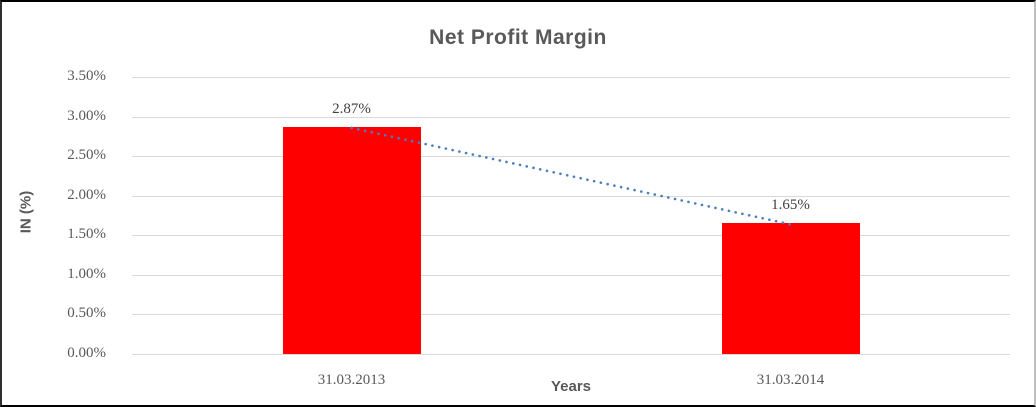 The height and width of the screenshot is (407, 1036). Describe the element at coordinates (86, 353) in the screenshot. I see `y-tick-label: 0.00%` at that location.